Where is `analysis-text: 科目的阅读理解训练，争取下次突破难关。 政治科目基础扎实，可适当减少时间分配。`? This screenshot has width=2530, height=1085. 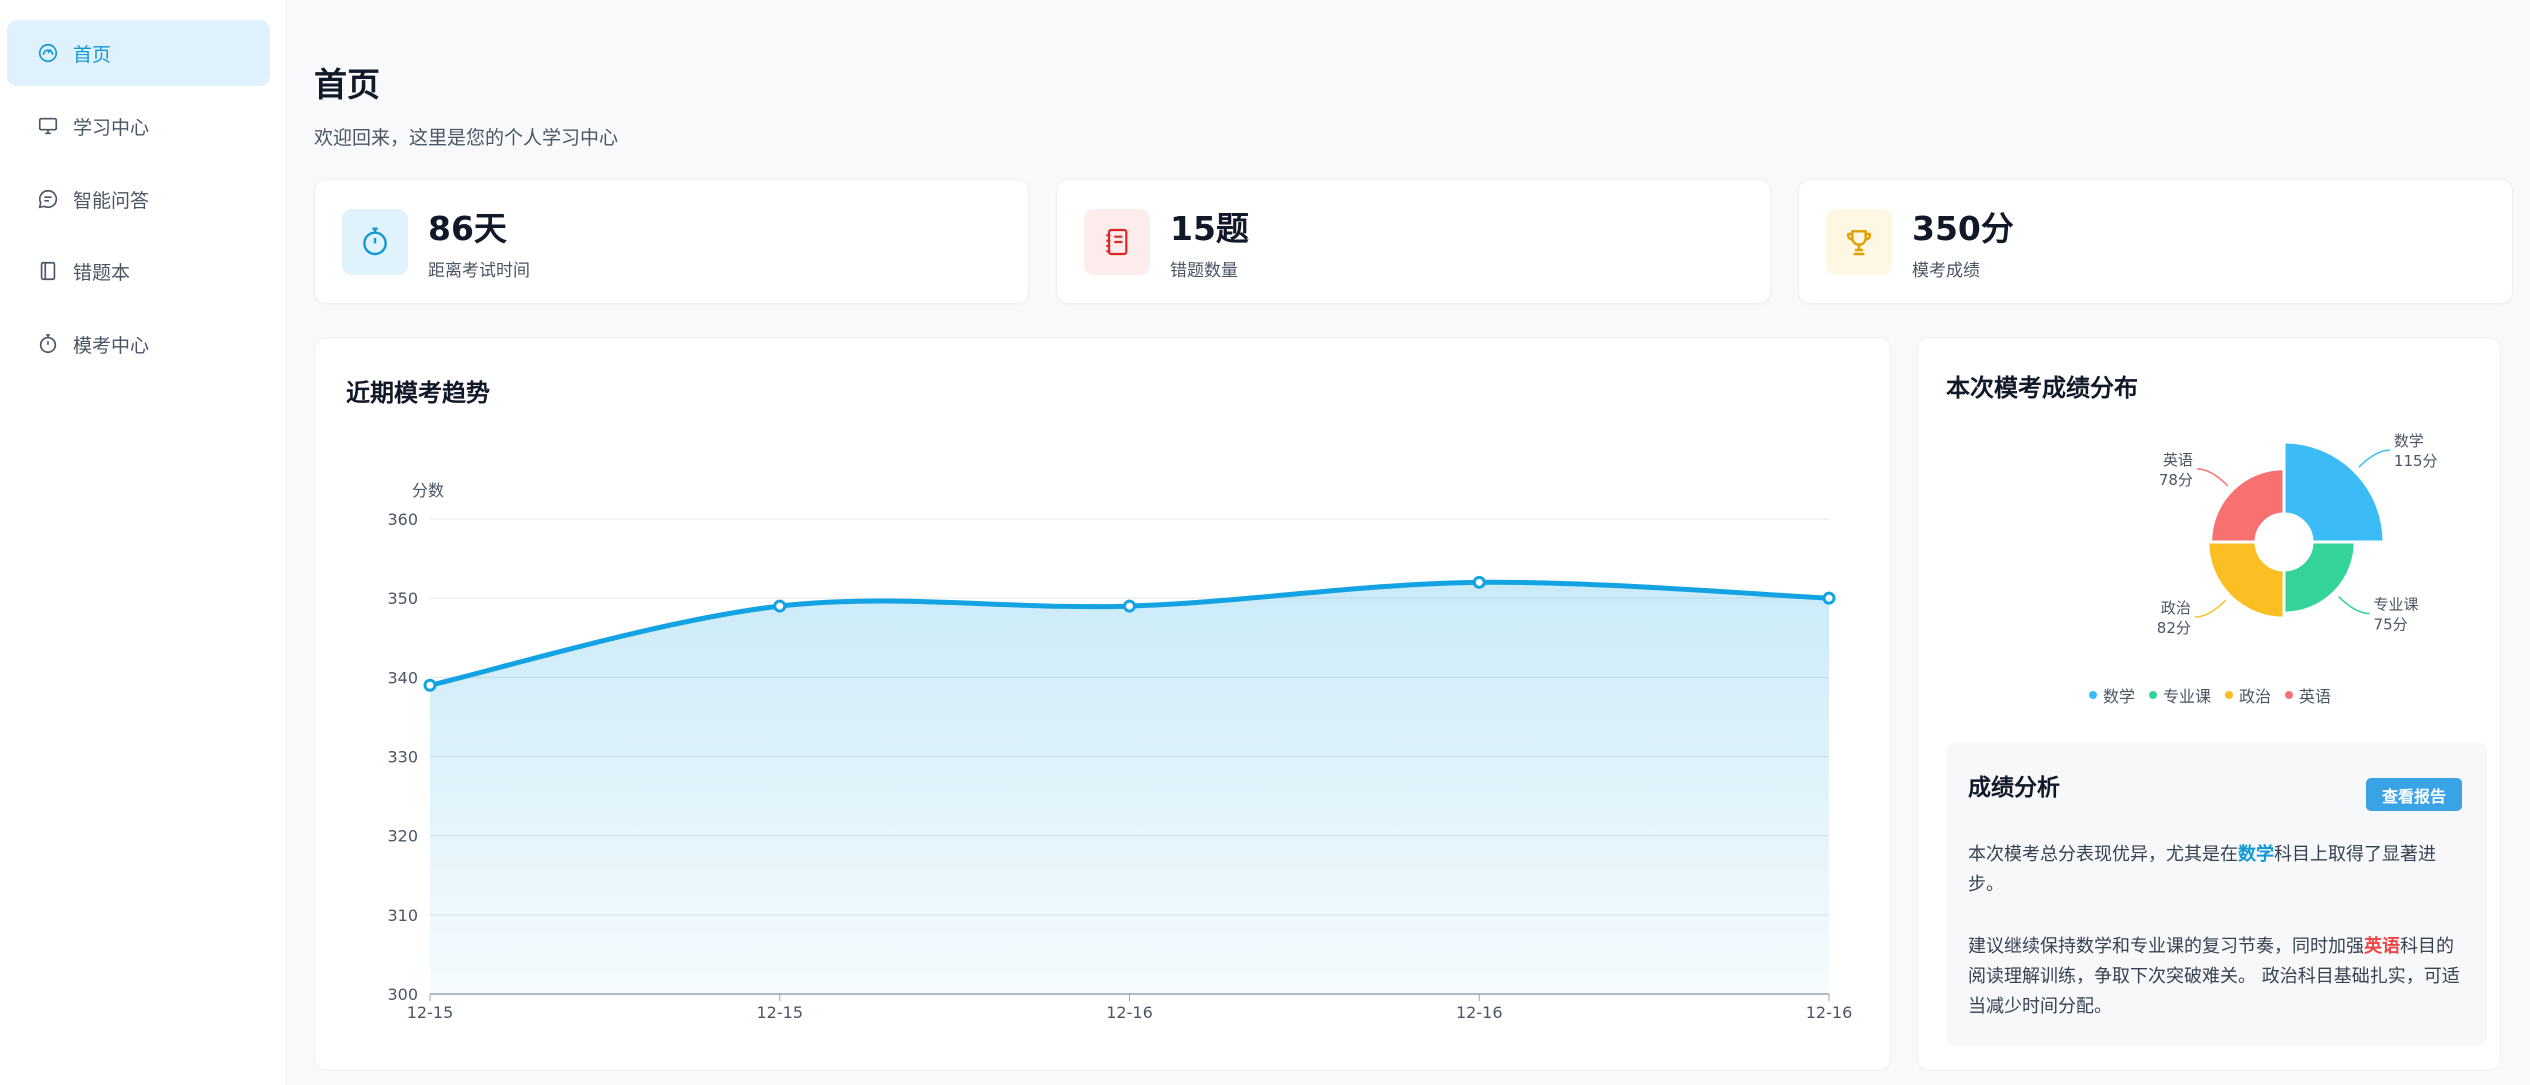
analysis-text: 科目的阅读理解训练，争取下次突破难关。 政治科目基础扎实，可适当减少时间分配。 is located at coordinates (2214, 976).